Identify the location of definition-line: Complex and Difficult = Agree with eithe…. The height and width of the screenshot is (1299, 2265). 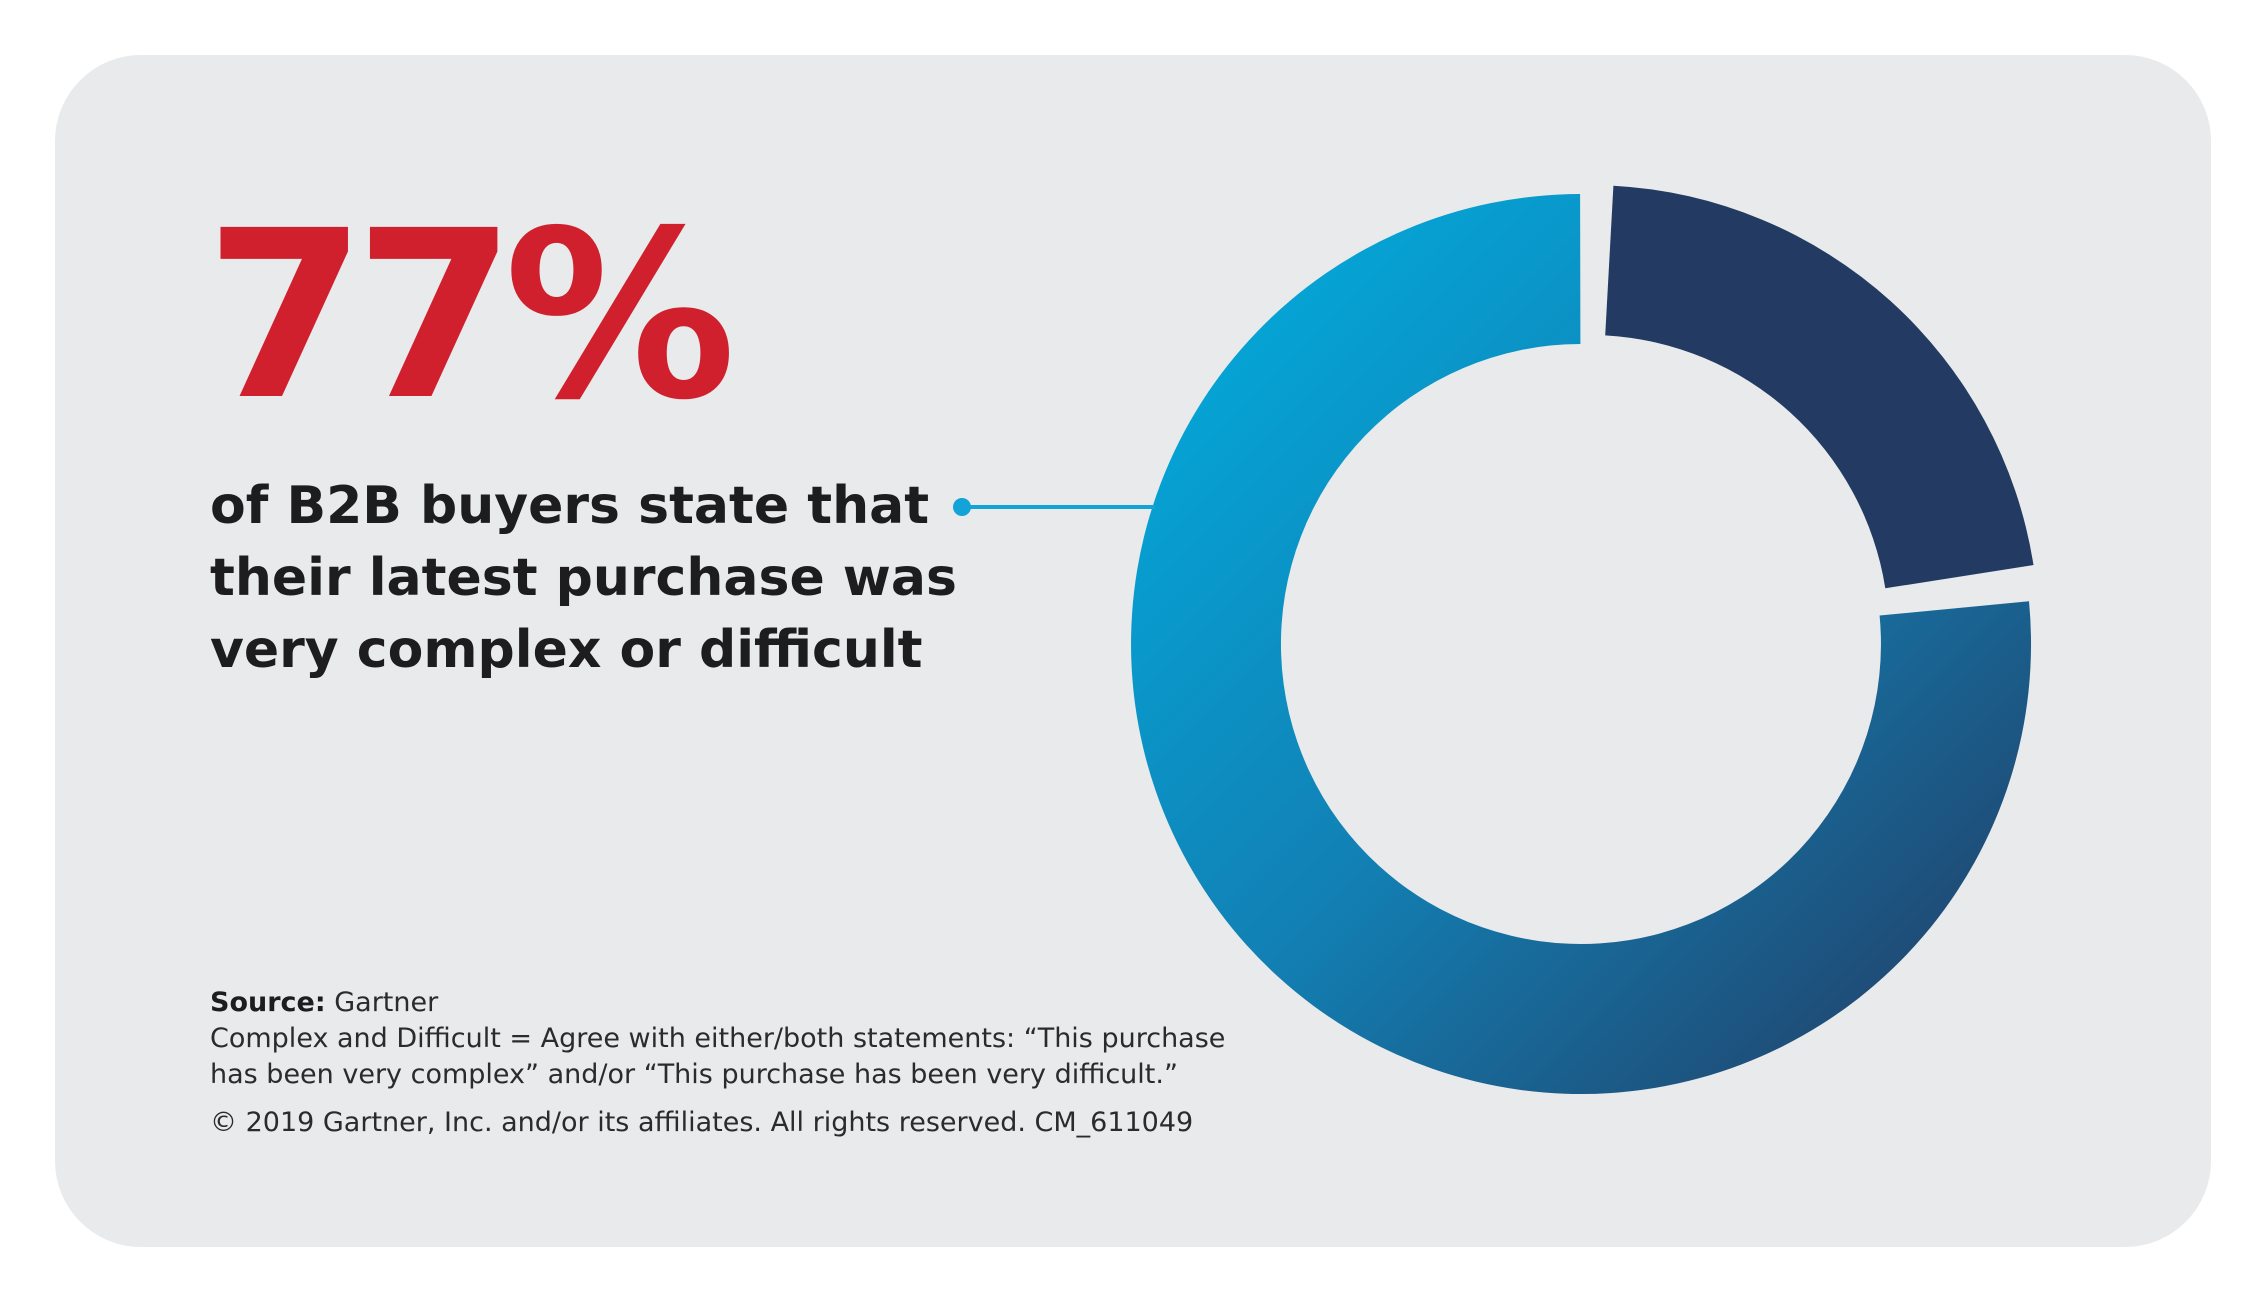
(718, 1038).